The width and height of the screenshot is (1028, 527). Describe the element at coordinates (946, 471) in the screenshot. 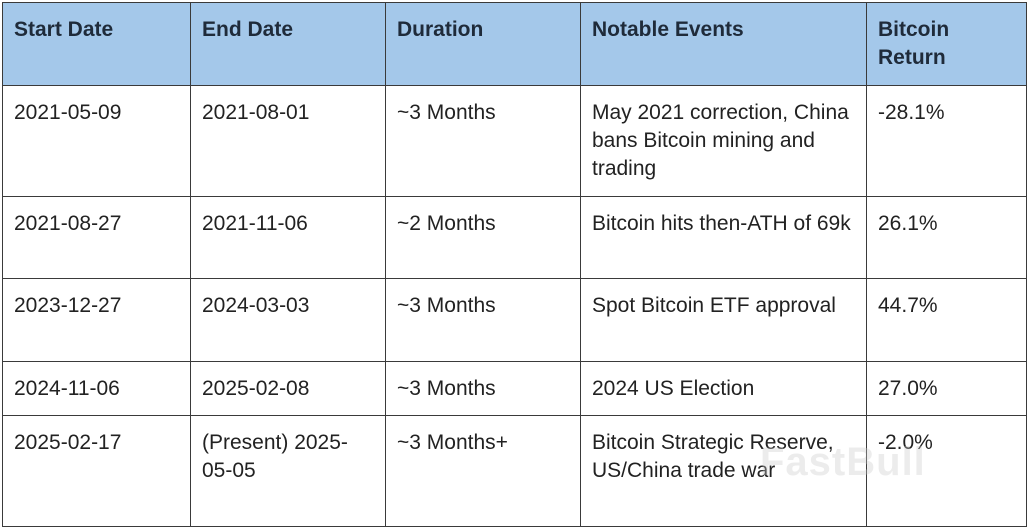

I see `table-cell: -2.0%` at that location.